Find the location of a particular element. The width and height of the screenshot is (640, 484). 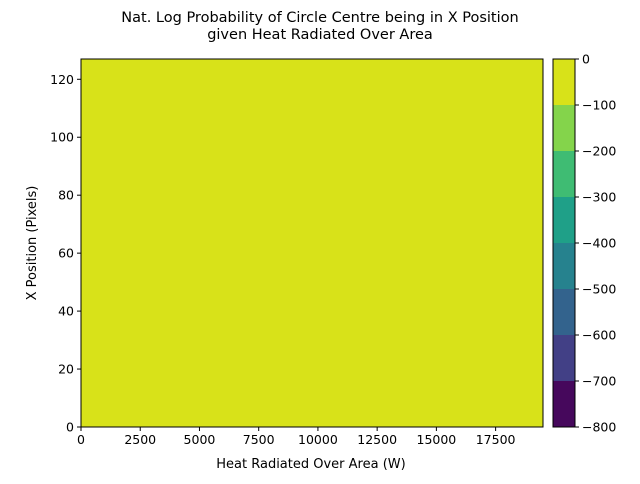

chart-title-line-2: given Heat Radiated Over Area is located at coordinates (320, 35).